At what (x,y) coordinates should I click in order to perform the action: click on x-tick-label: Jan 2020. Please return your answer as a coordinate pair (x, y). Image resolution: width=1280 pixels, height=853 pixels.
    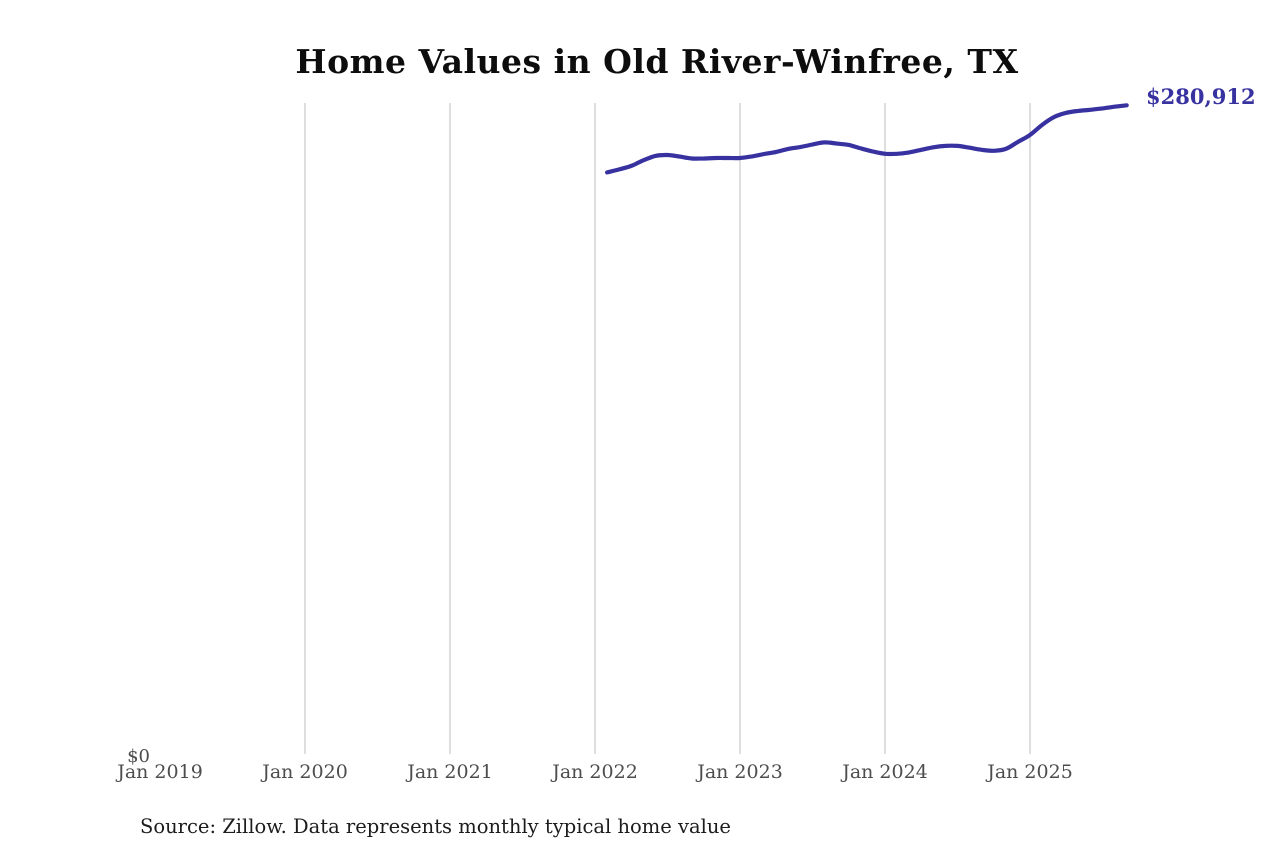
    Looking at the image, I should click on (305, 772).